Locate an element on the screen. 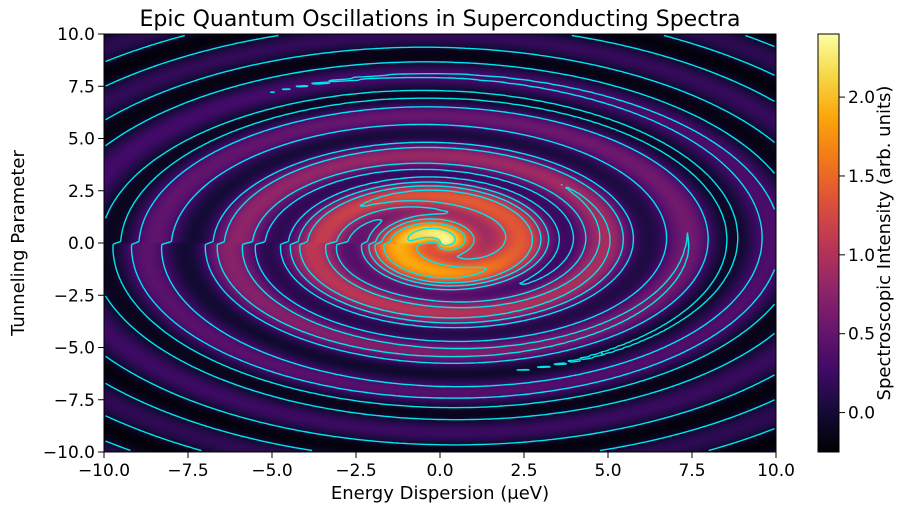  x-tick-label: −7.5 is located at coordinates (187, 471).